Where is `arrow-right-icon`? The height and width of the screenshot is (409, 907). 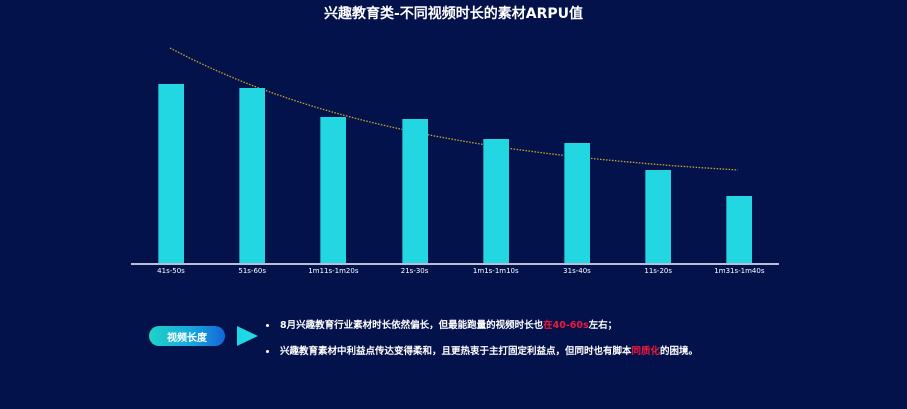 arrow-right-icon is located at coordinates (247, 336).